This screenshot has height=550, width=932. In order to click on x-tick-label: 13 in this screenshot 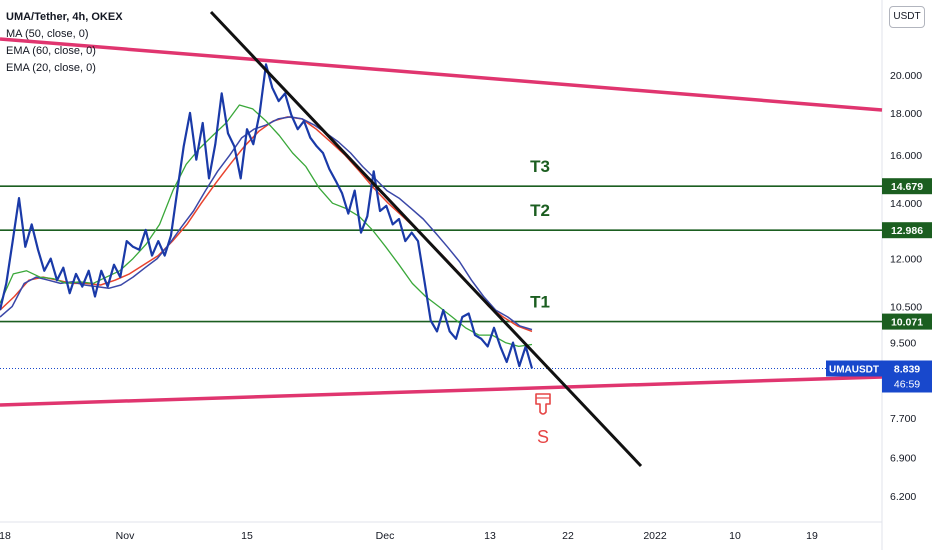, I will do `click(490, 536)`.